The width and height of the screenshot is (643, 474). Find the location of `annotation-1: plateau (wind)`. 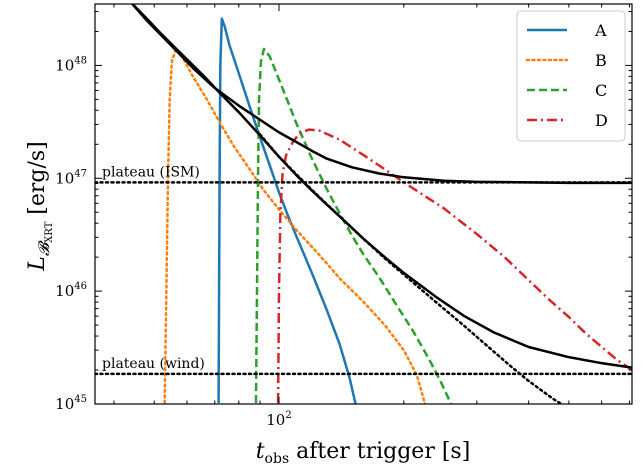

annotation-1: plateau (wind) is located at coordinates (153, 364).